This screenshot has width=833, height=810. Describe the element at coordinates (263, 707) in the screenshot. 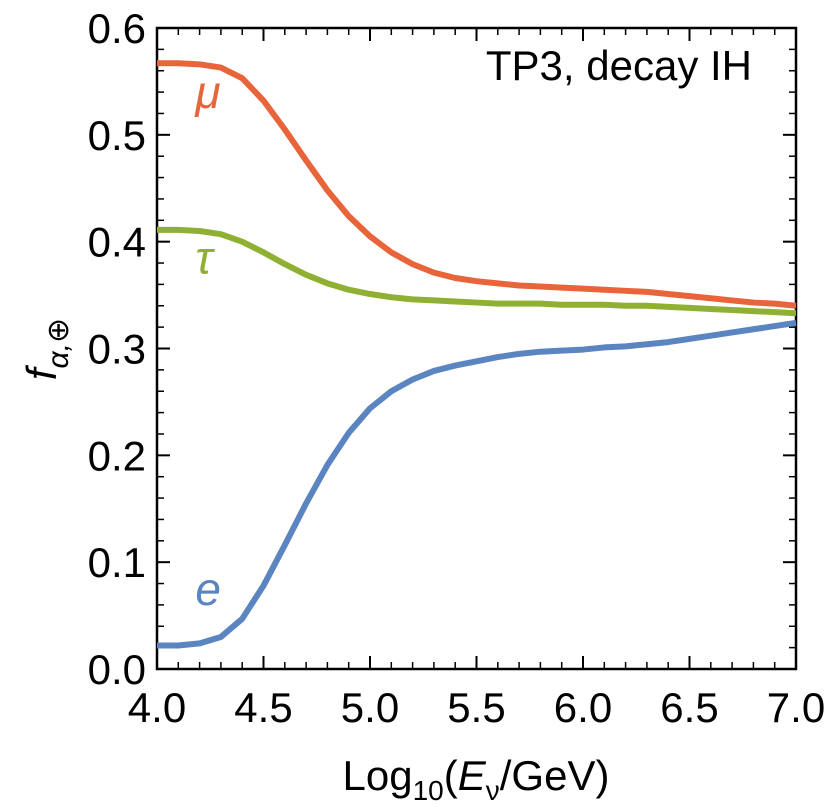

I see `x-tick-label: 4.5` at that location.